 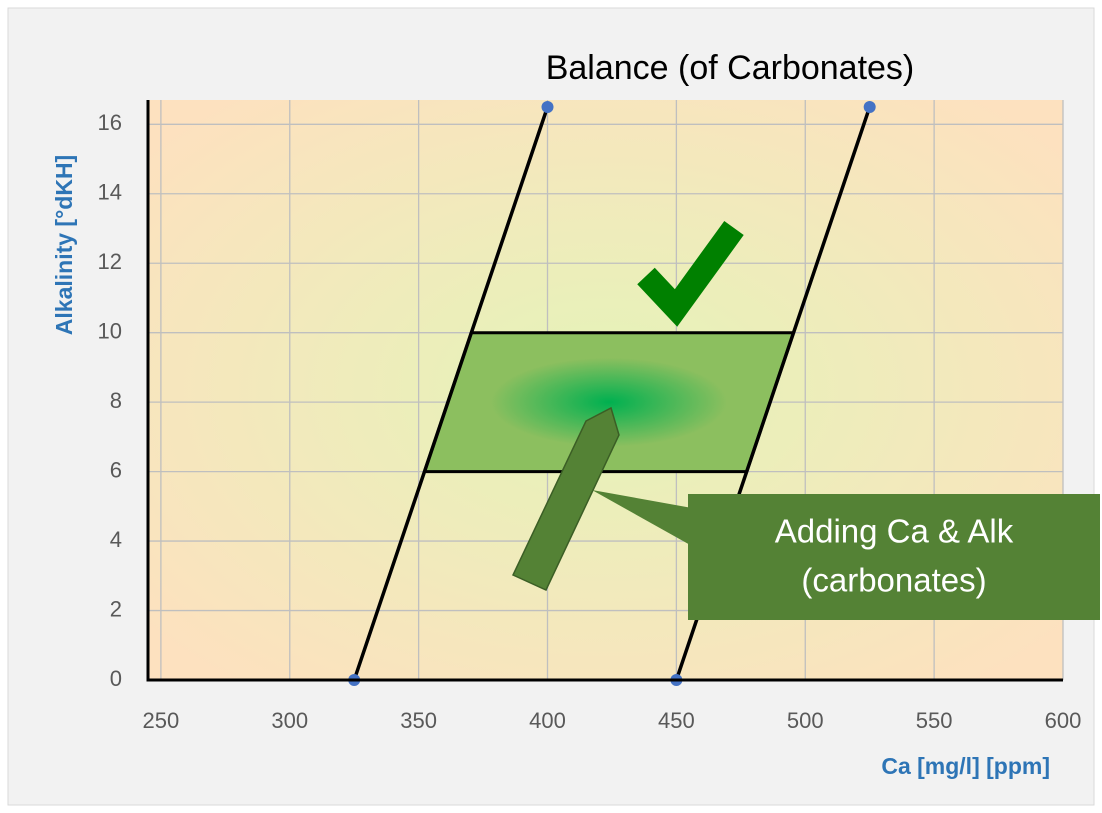 I want to click on y-tick-label: 0, so click(x=116, y=678).